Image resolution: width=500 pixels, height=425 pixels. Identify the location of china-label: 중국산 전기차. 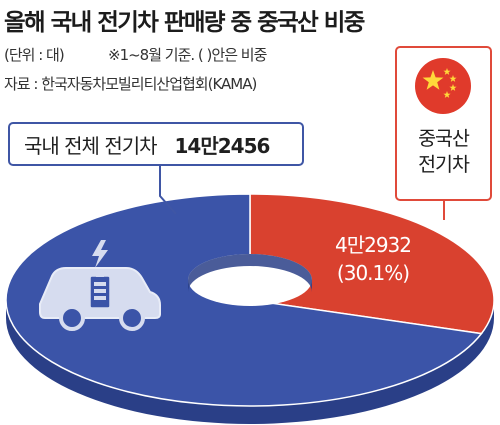
(443, 152).